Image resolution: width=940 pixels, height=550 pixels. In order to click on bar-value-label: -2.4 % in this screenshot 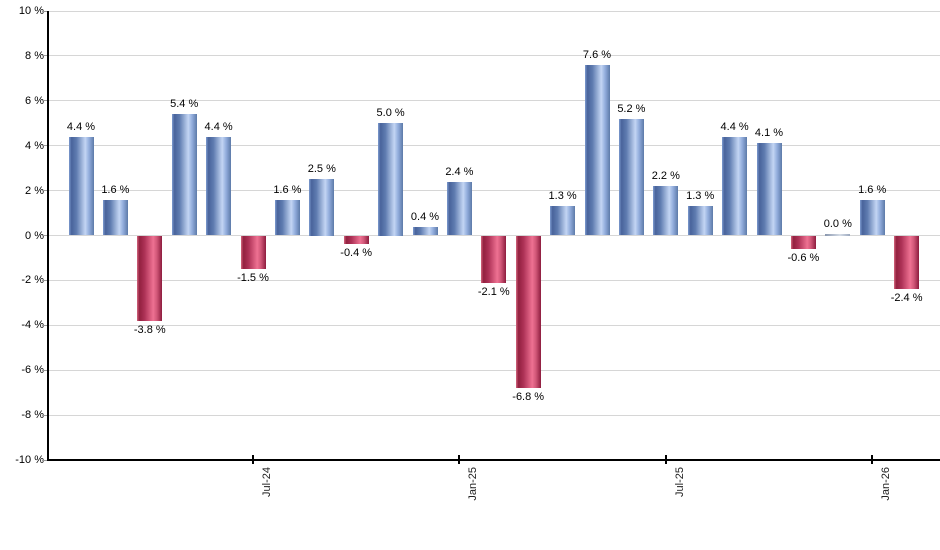, I will do `click(906, 298)`.